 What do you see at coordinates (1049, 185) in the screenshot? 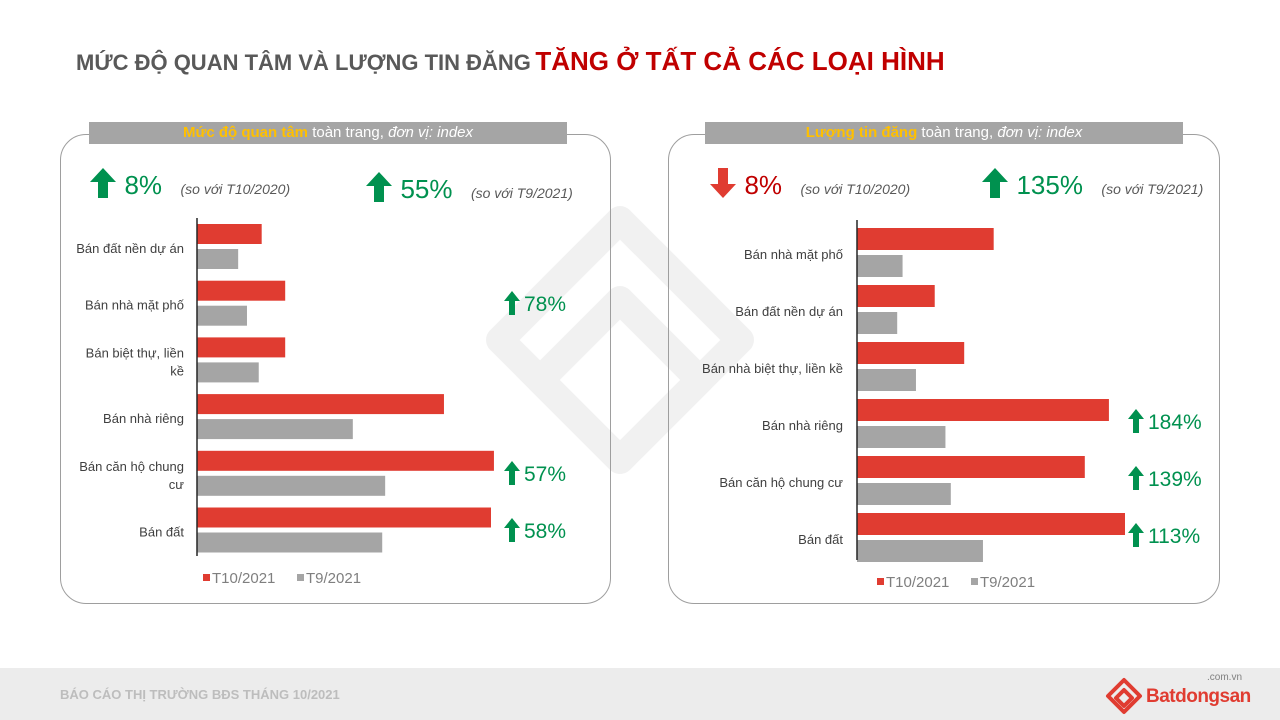
I see `listings-kpi-mom-value: 135%` at bounding box center [1049, 185].